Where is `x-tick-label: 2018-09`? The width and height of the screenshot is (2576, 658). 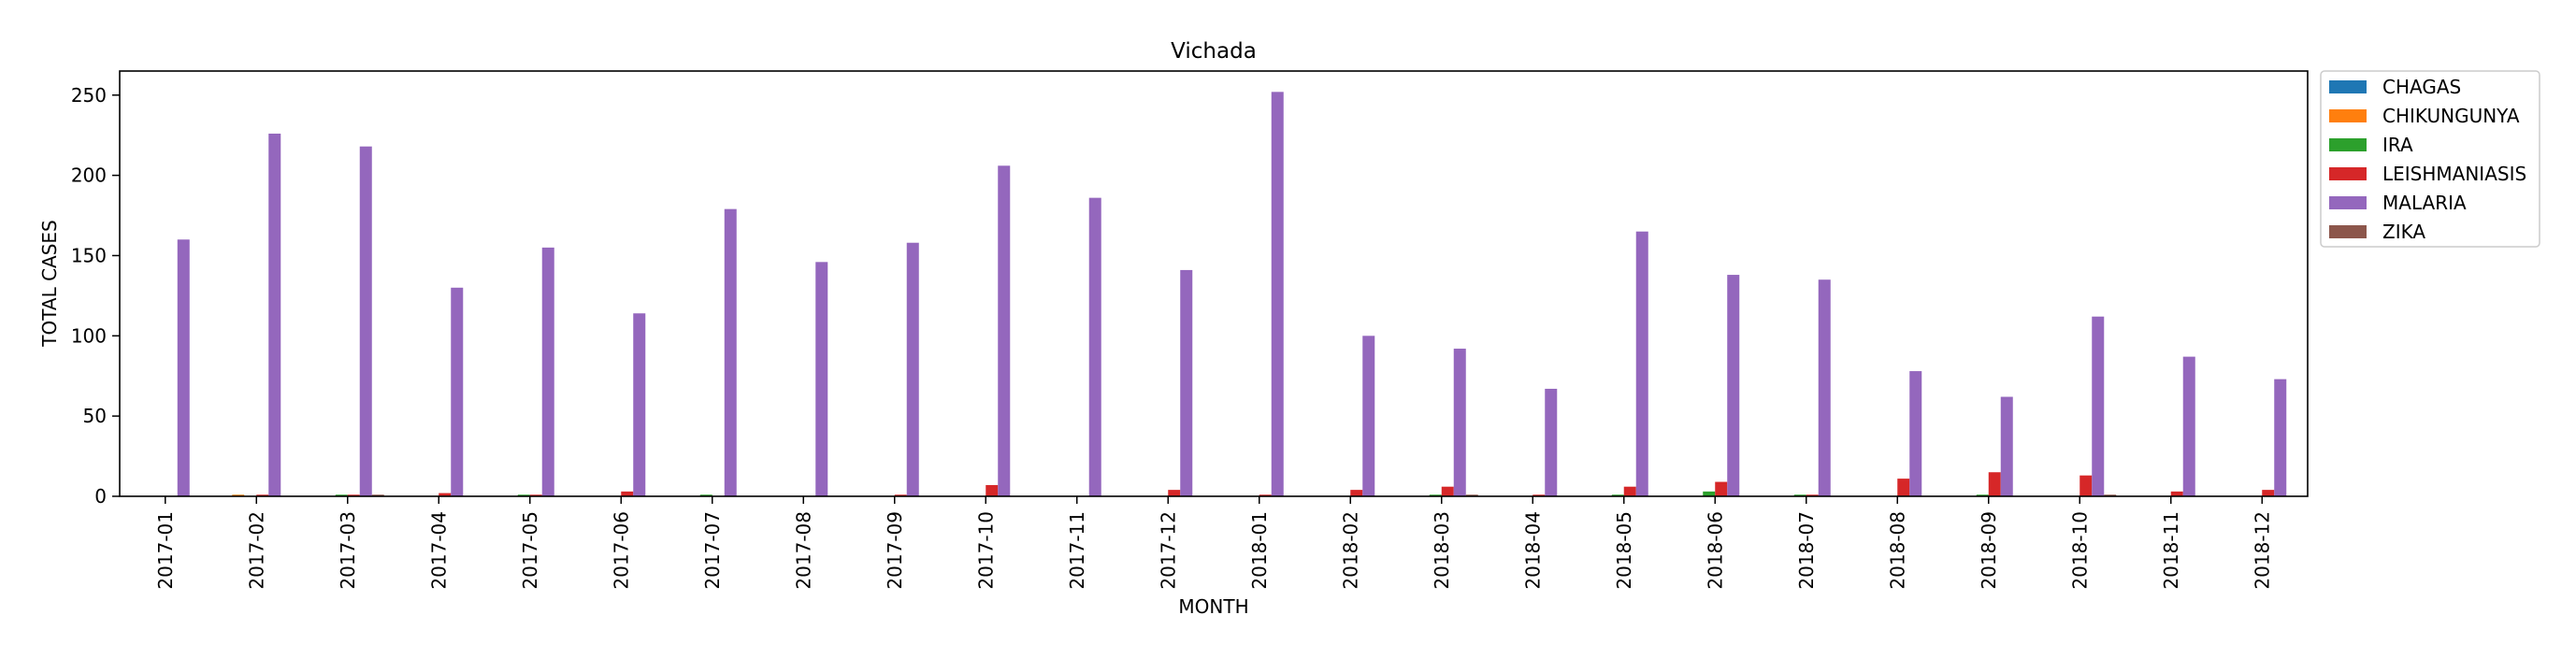
x-tick-label: 2018-09 is located at coordinates (1989, 550).